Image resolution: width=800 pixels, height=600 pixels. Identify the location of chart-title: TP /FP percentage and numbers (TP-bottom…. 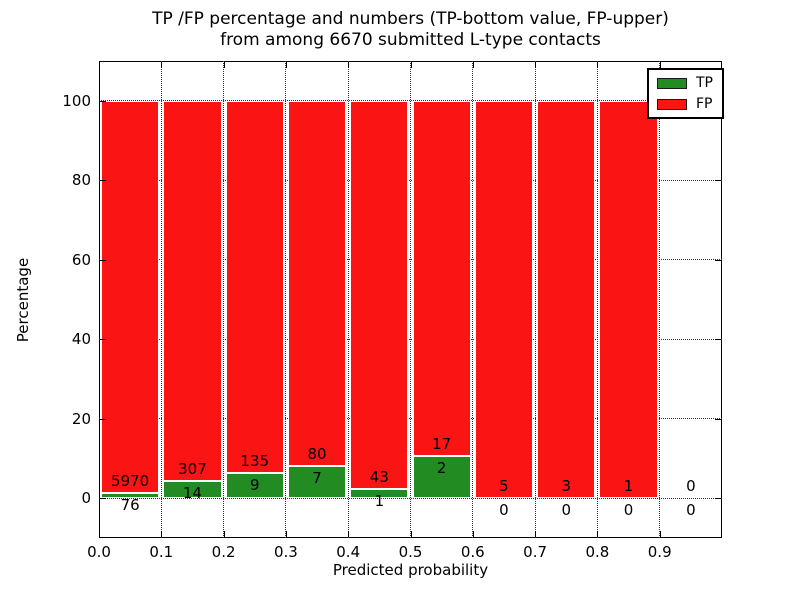
(410, 30).